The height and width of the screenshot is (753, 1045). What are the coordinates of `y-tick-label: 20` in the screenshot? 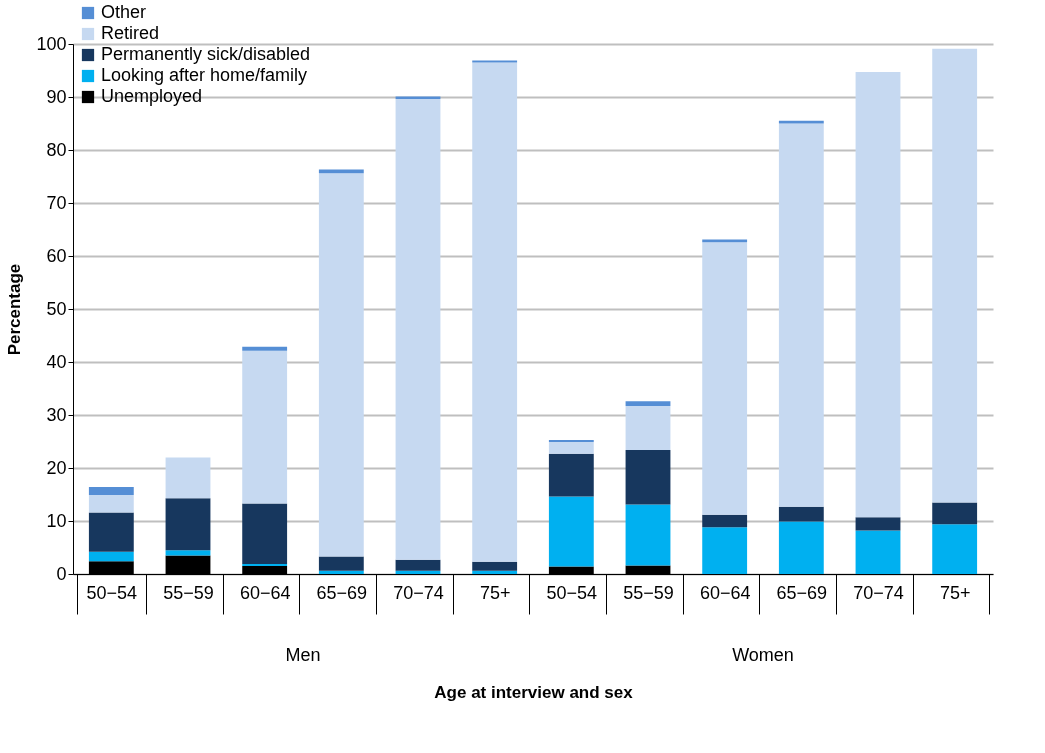 It's located at (56, 467).